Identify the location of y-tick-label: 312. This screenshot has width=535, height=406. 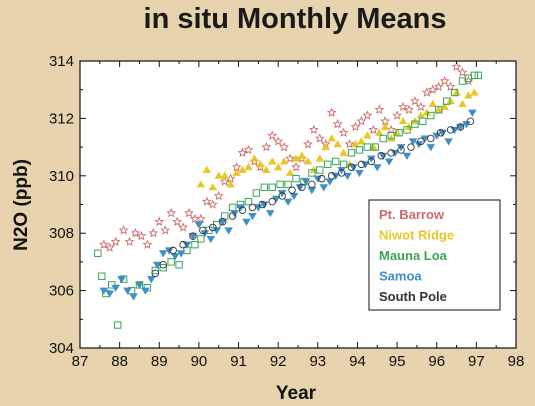
(61, 118).